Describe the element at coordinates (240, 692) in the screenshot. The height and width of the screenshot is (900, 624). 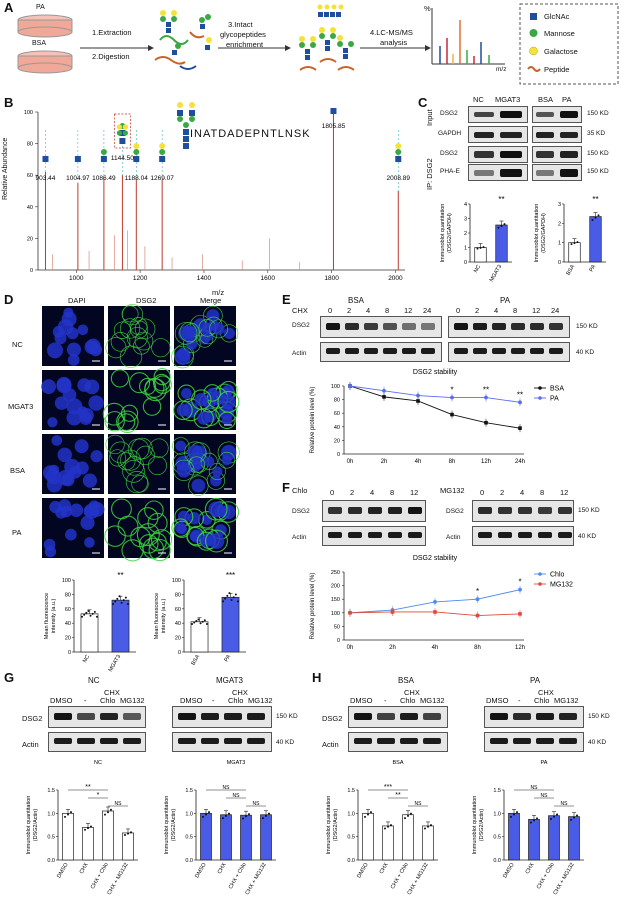
I see `g-chx-r: CHX` at that location.